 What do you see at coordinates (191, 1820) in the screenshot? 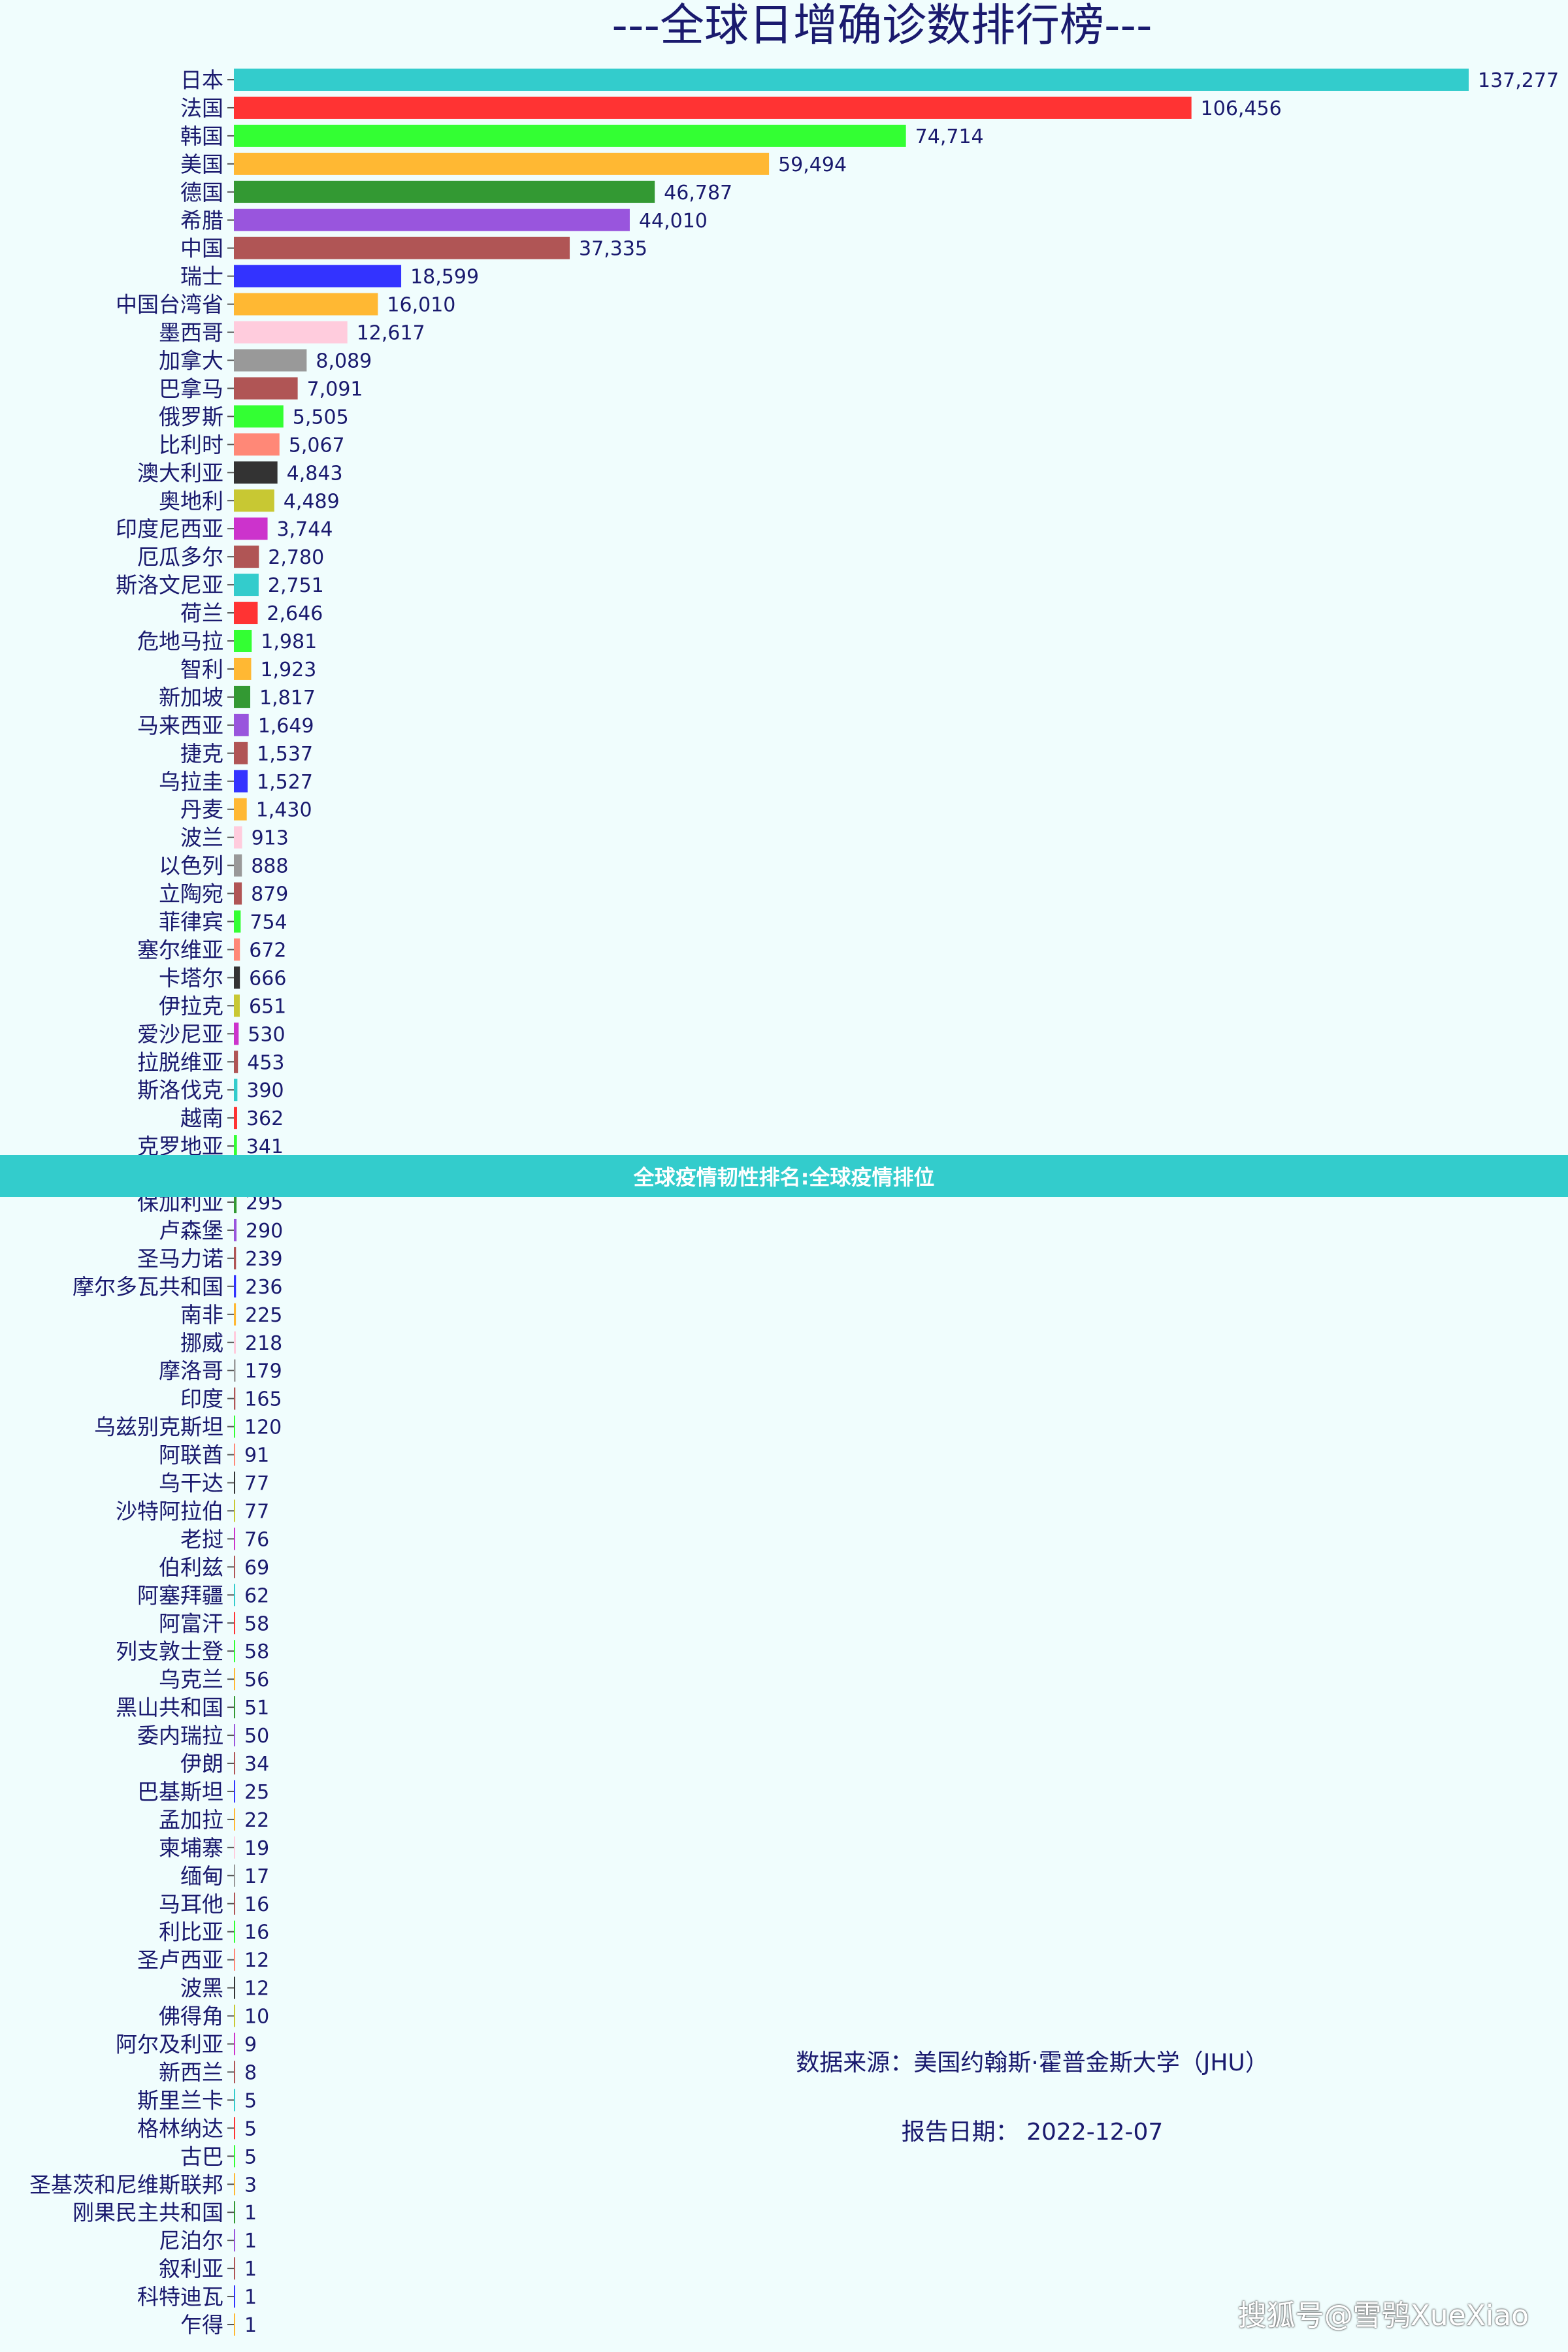
I see `y-tick-label: 孟加拉` at bounding box center [191, 1820].